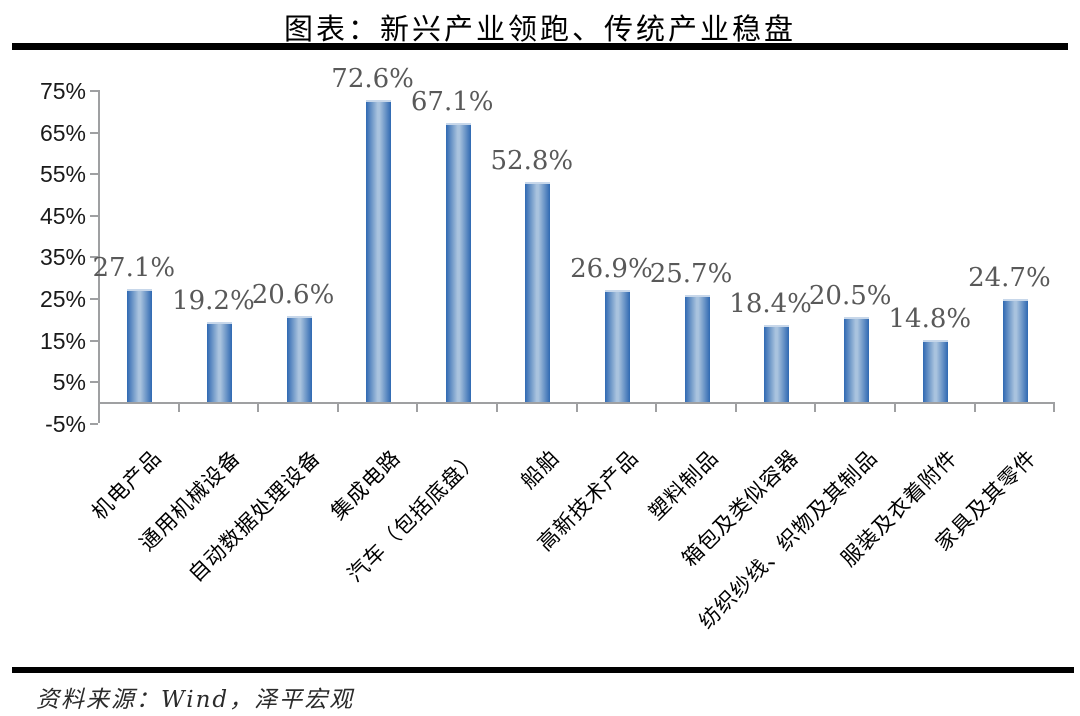  Describe the element at coordinates (540, 469) in the screenshot. I see `x-axis-category-label: 船舶` at that location.